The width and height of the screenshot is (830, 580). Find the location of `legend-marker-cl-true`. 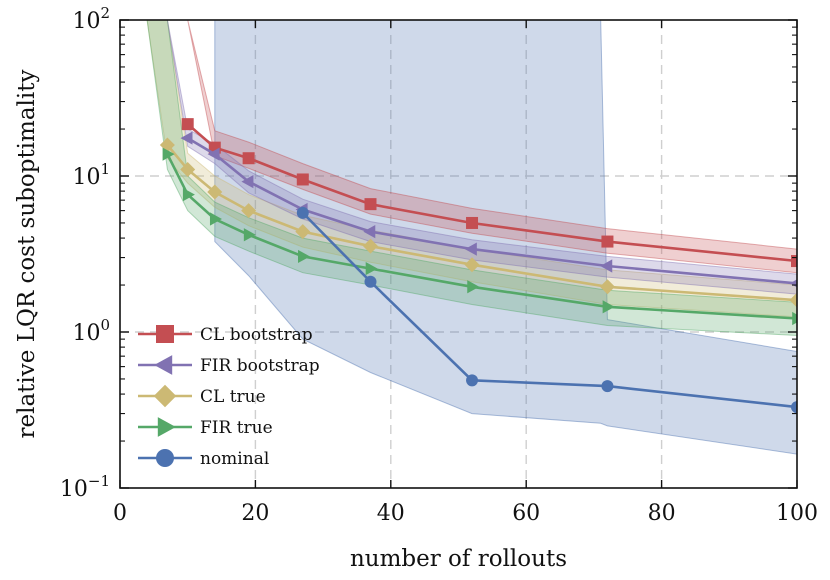

legend-marker-cl-true is located at coordinates (165, 396).